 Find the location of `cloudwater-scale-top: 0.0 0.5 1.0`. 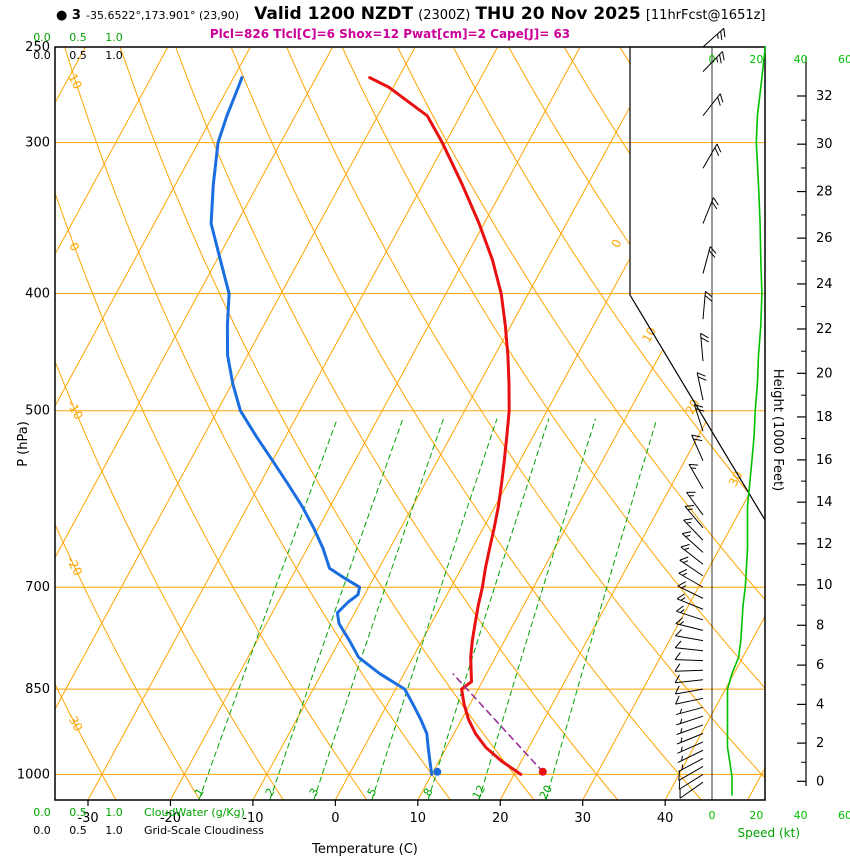

cloudwater-scale-top: 0.0 0.5 1.0 is located at coordinates (78, 37).